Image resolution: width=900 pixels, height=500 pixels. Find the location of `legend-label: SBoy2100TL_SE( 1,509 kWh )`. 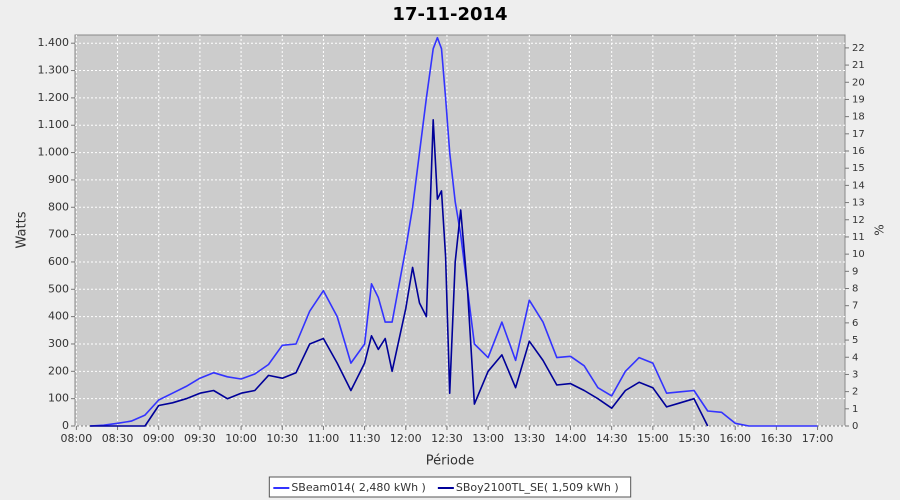

legend-label: SBoy2100TL_SE( 1,509 kWh ) is located at coordinates (537, 487).